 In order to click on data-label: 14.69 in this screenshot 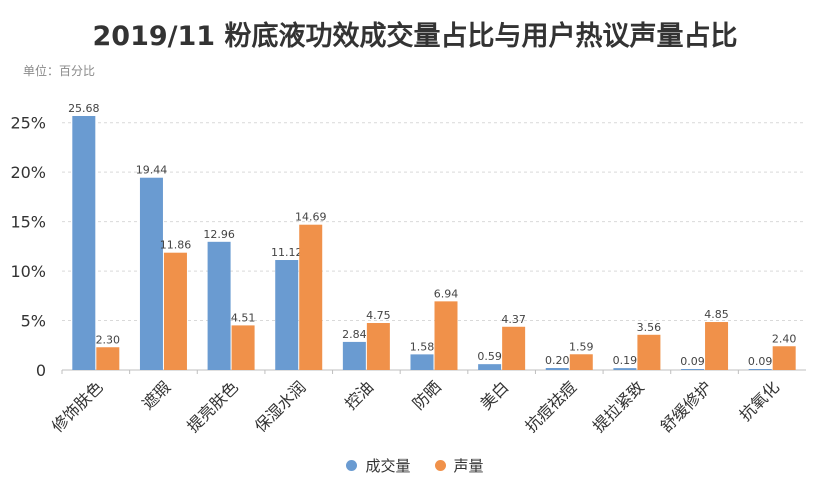, I will do `click(311, 217)`.